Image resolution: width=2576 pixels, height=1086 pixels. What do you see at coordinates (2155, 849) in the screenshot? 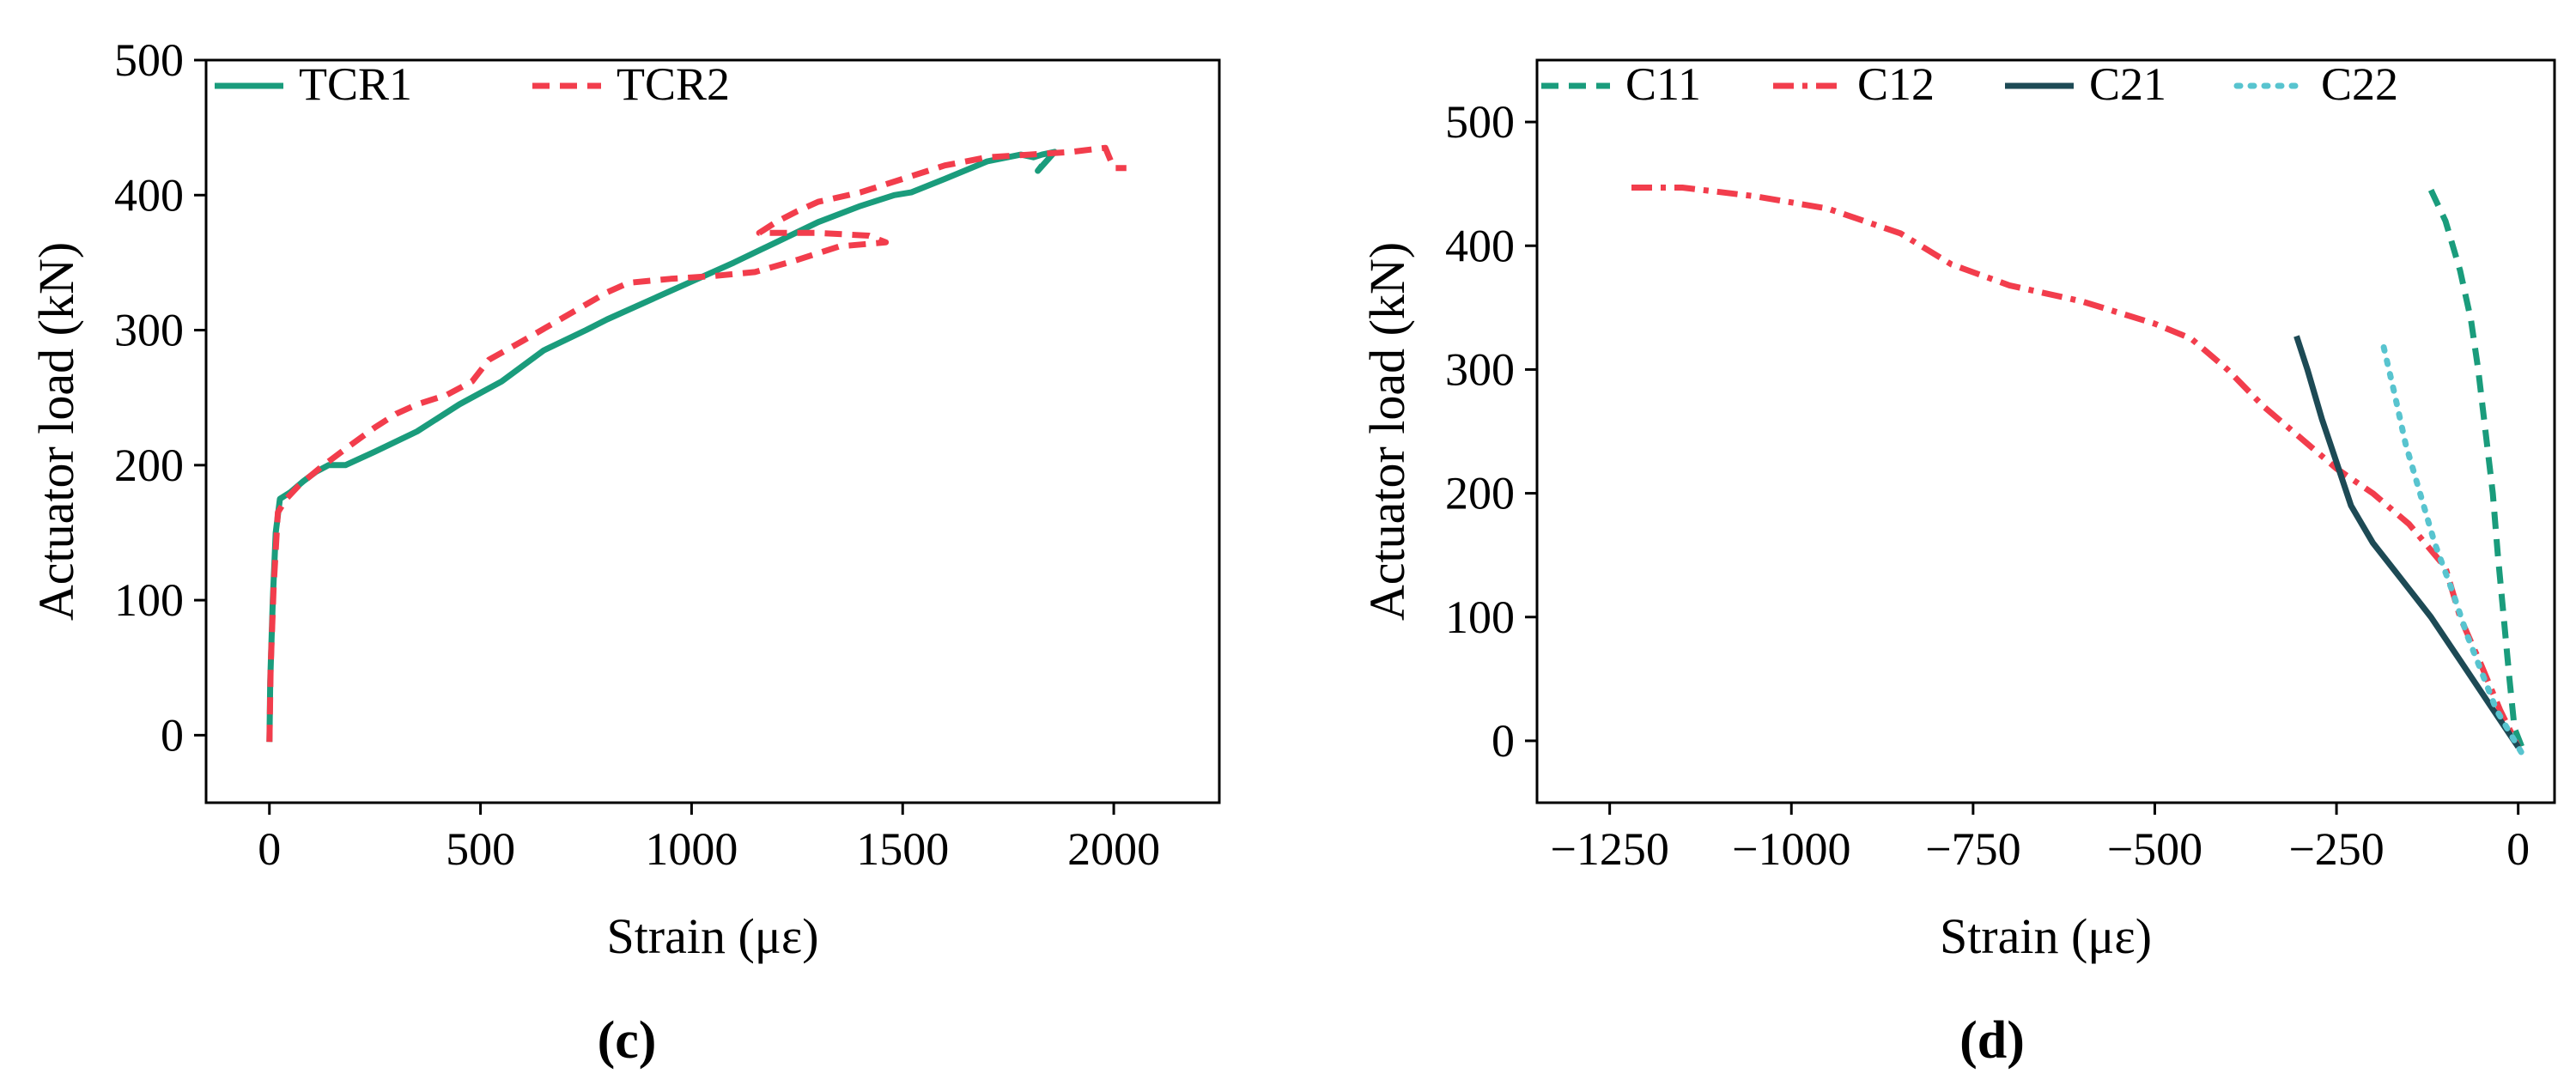
I see `x-tick-label: −500` at bounding box center [2155, 849].